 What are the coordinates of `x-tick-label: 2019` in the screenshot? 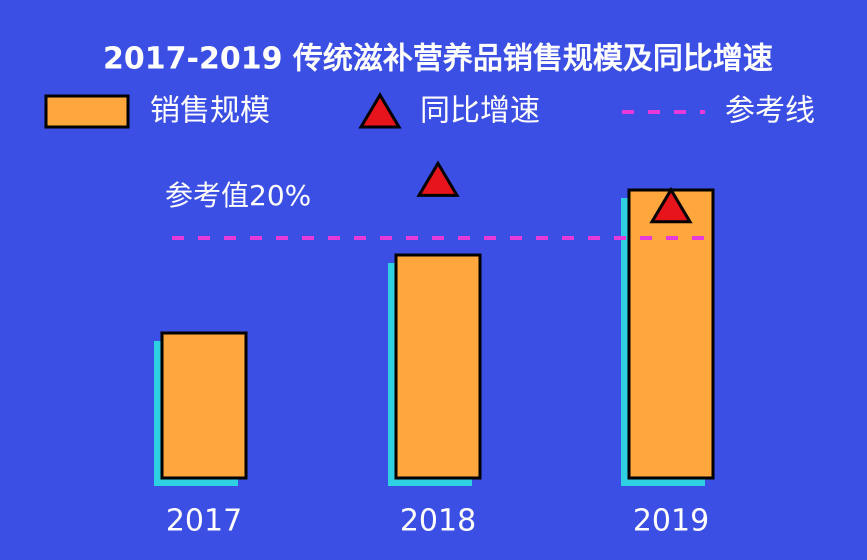 It's located at (671, 521).